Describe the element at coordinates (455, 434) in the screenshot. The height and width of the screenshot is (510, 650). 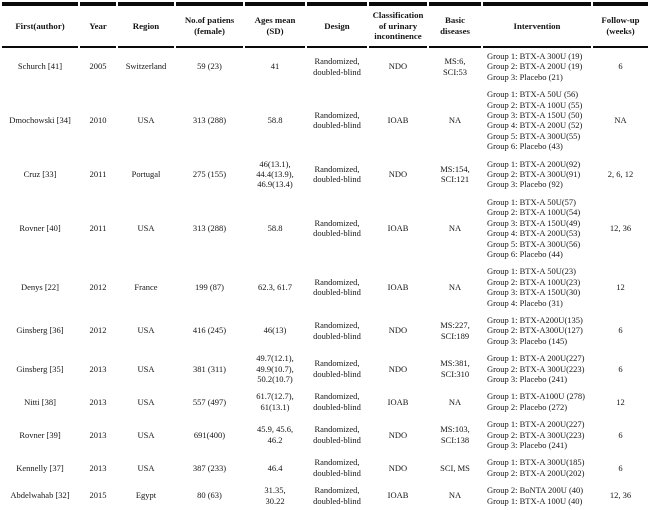
I see `cell-basic-diseases: MS:103, SCI:138` at that location.